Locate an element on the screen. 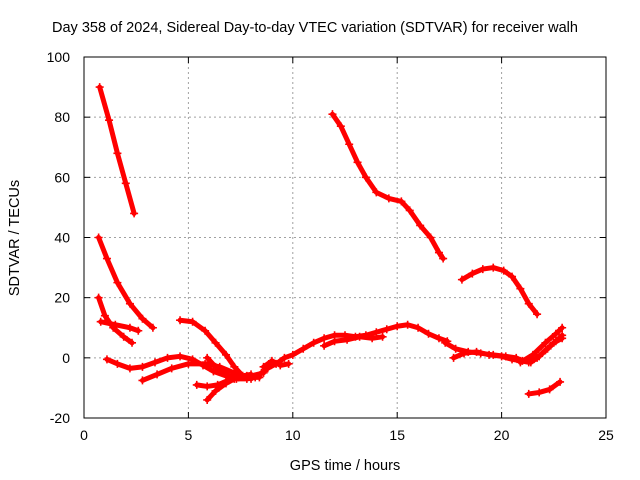 The width and height of the screenshot is (640, 480). y-tick-label: 20 is located at coordinates (62, 298).